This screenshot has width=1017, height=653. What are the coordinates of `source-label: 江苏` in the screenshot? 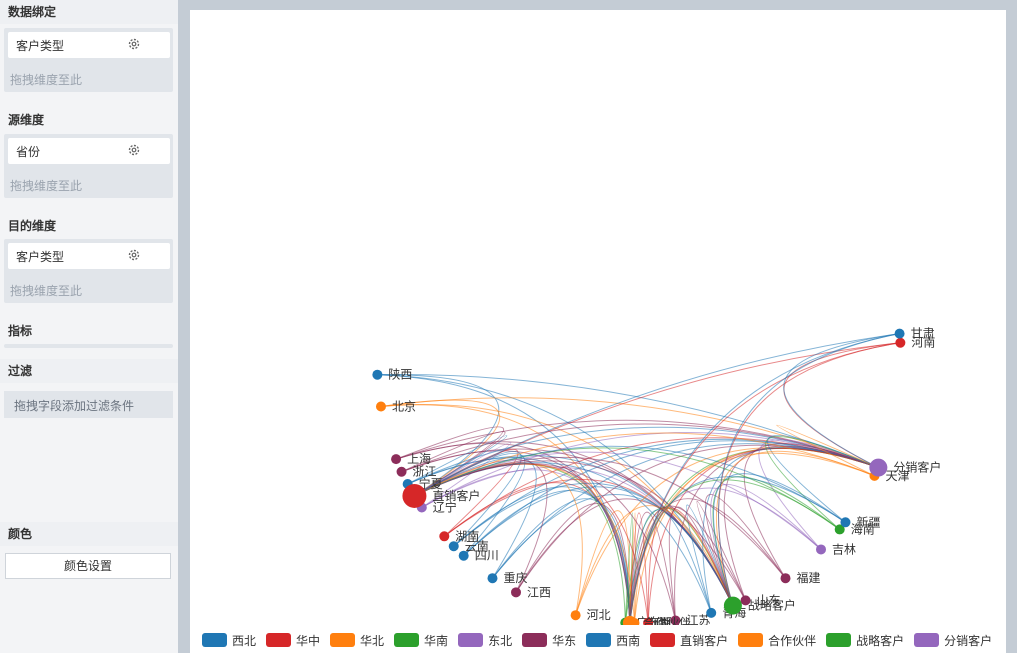 It's located at (698, 619).